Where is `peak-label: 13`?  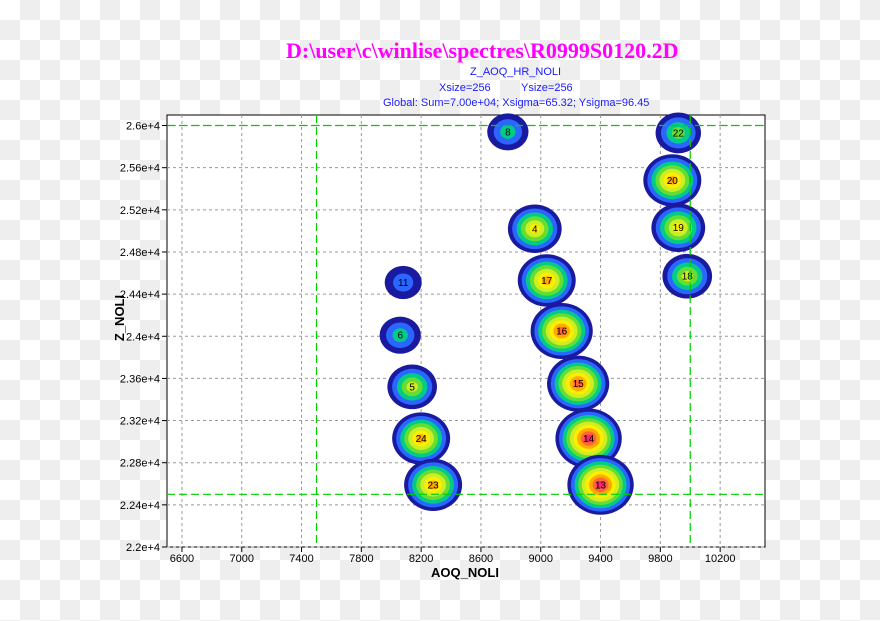 peak-label: 13 is located at coordinates (601, 485).